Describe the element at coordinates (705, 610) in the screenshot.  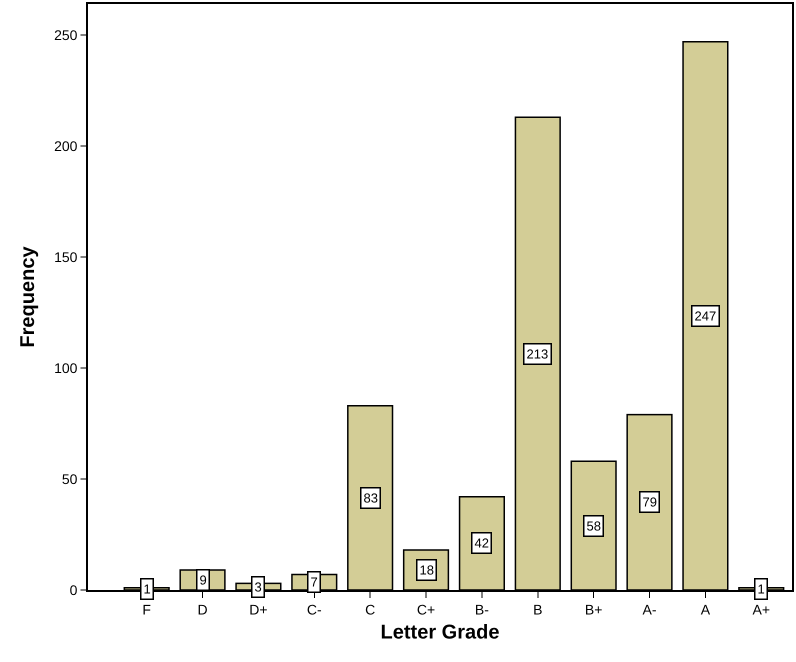
I see `x-tick-label: A` at that location.